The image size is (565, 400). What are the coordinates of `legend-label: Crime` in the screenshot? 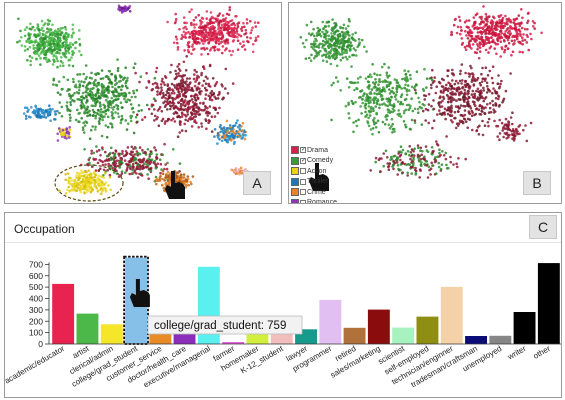 It's located at (316, 192).